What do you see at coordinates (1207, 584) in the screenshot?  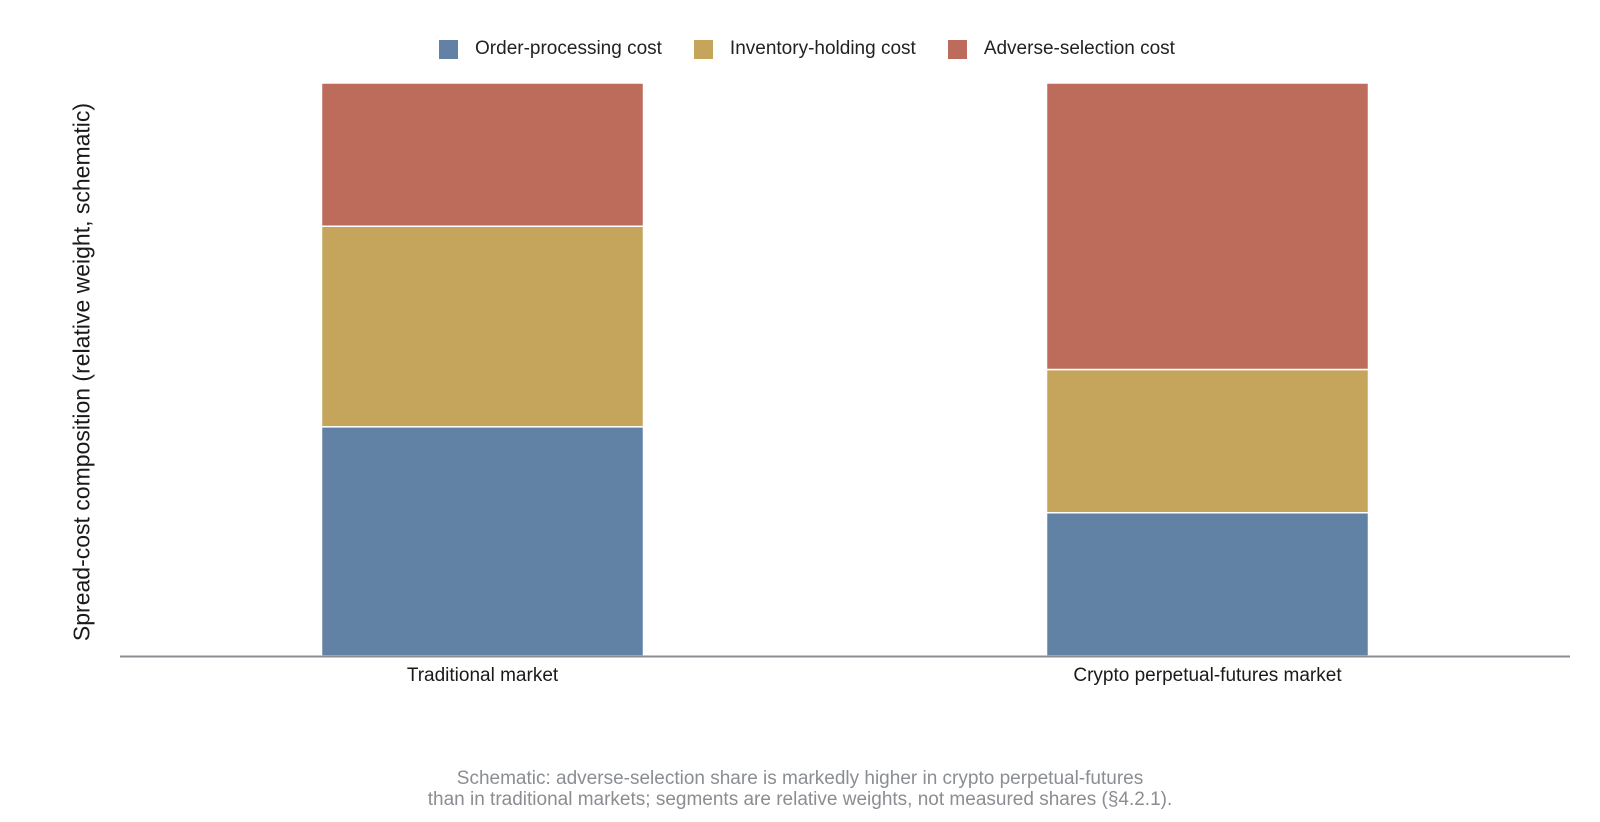 I see `bar-segment-order-processing-cost-crypto-perpetual-futures-market` at bounding box center [1207, 584].